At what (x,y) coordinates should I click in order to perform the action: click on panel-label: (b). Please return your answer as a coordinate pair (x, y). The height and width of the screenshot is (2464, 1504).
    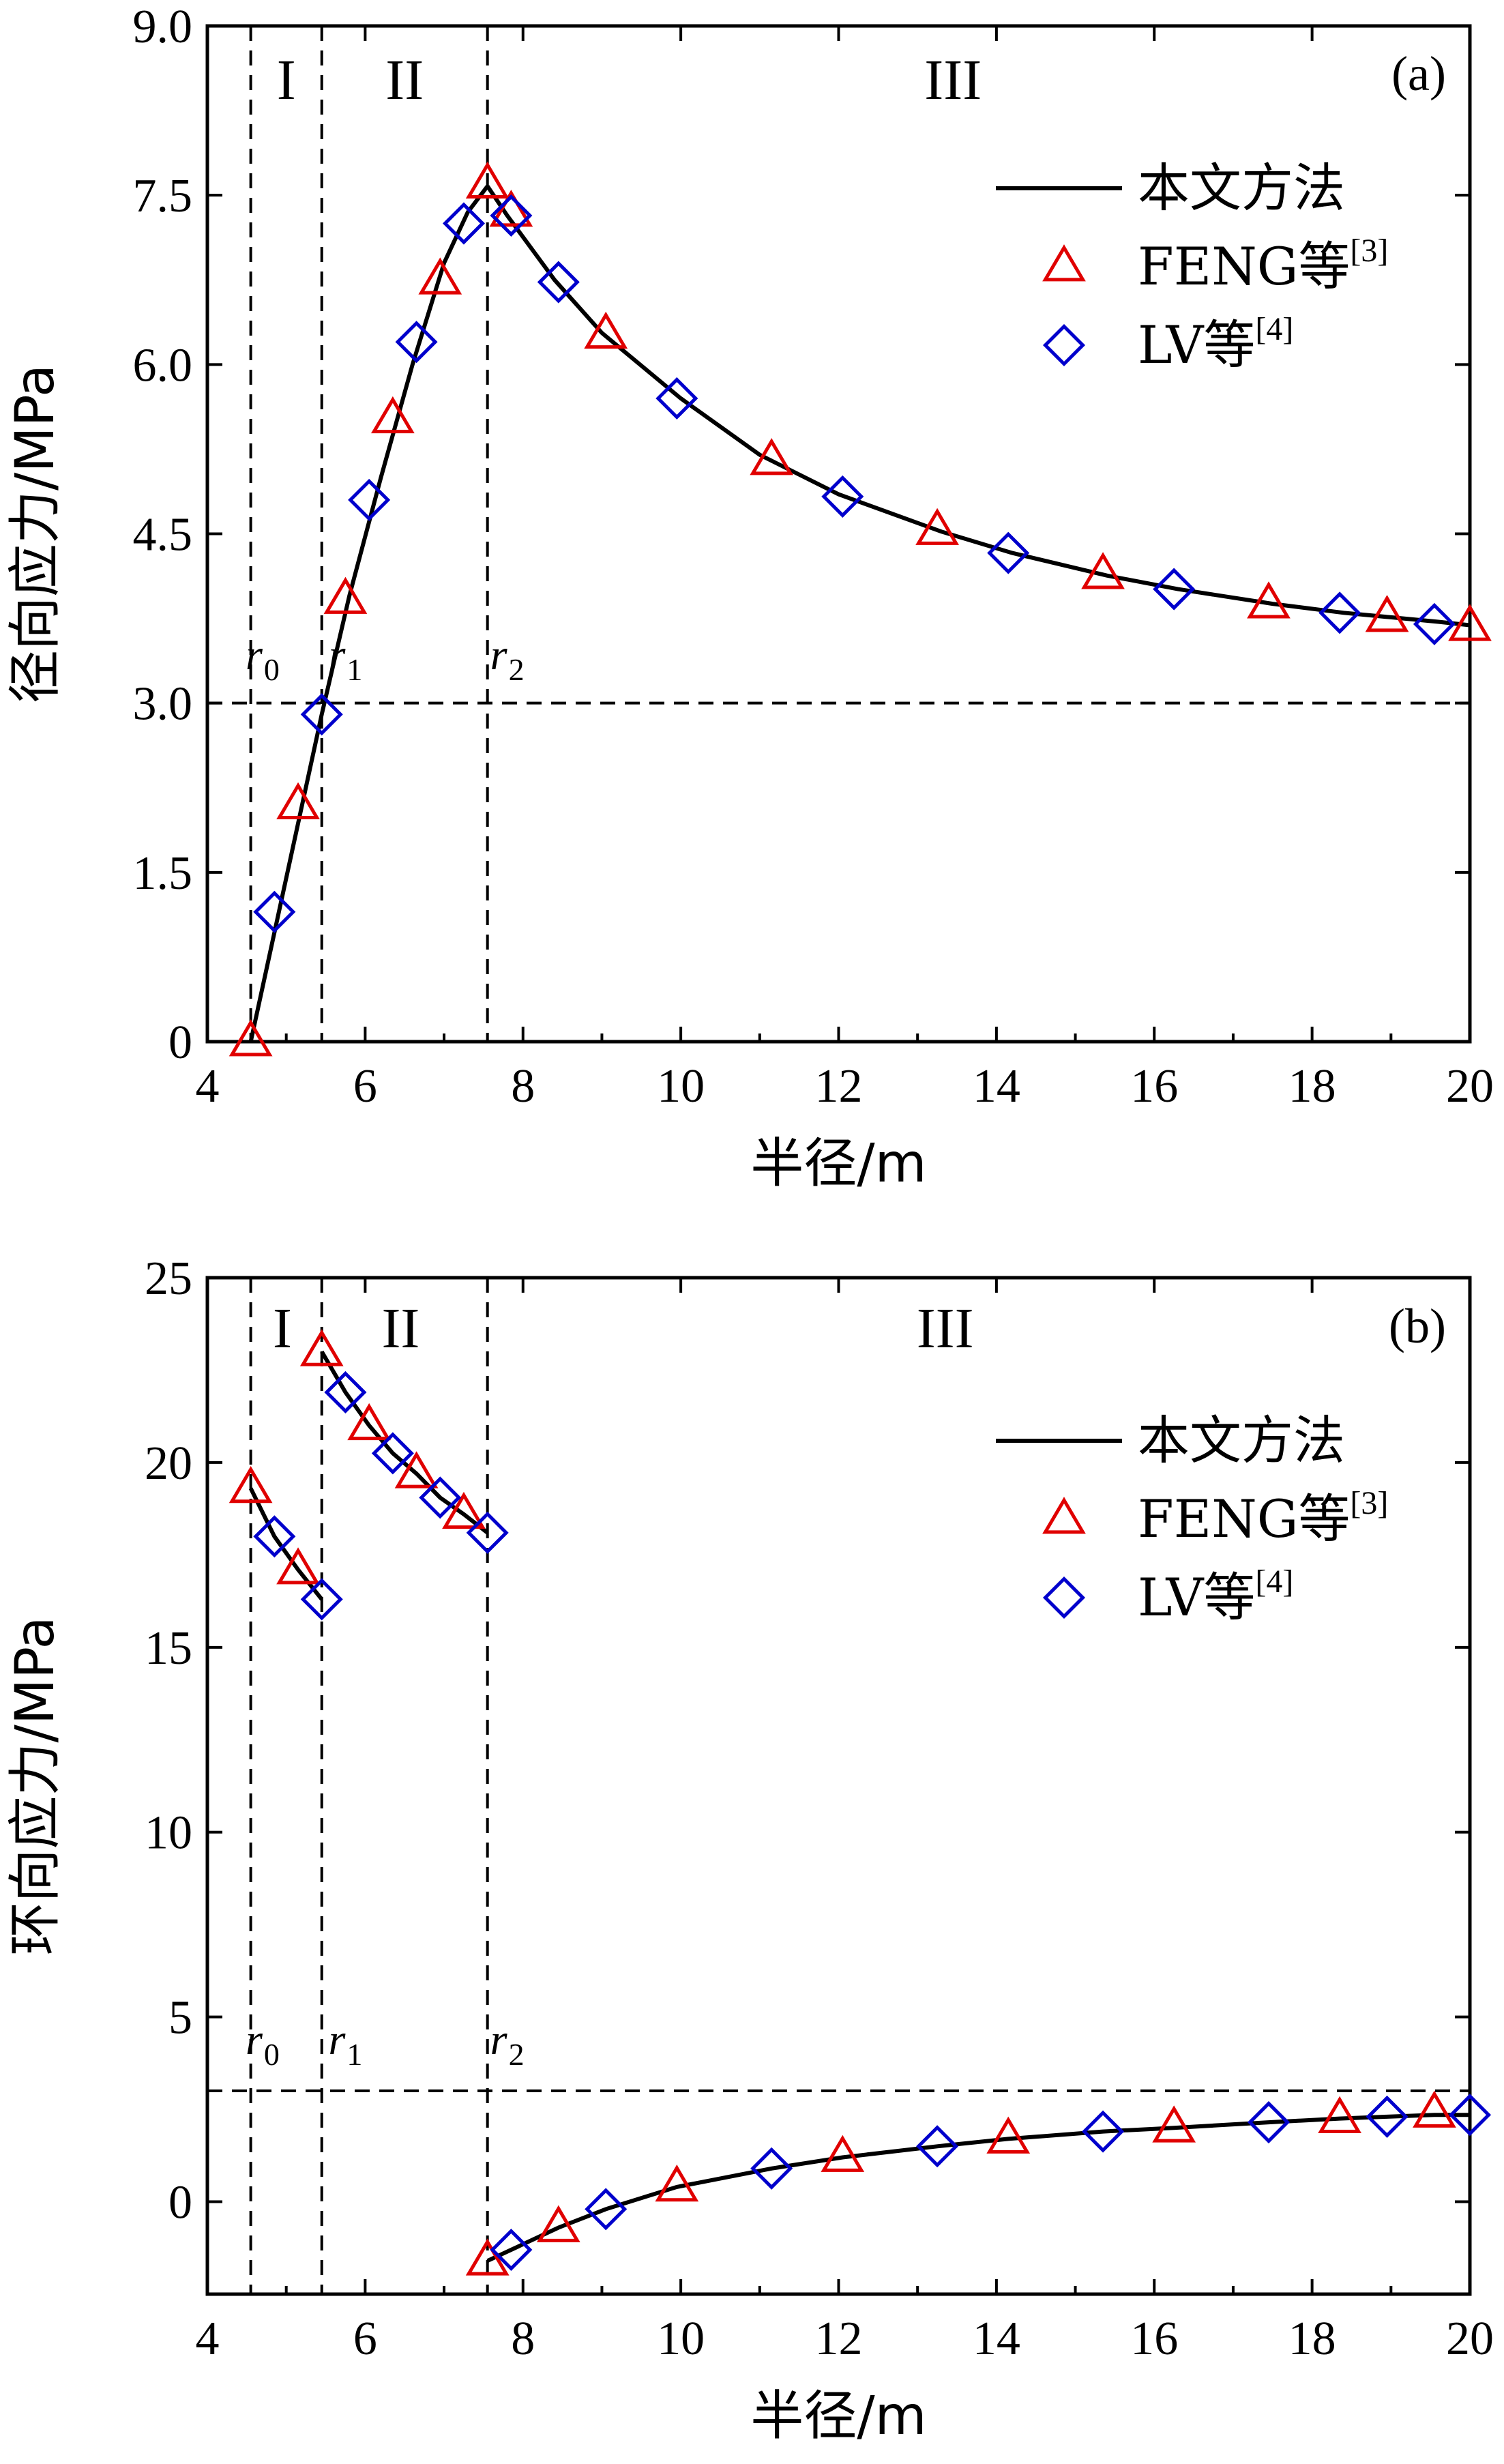
    Looking at the image, I should click on (1417, 1326).